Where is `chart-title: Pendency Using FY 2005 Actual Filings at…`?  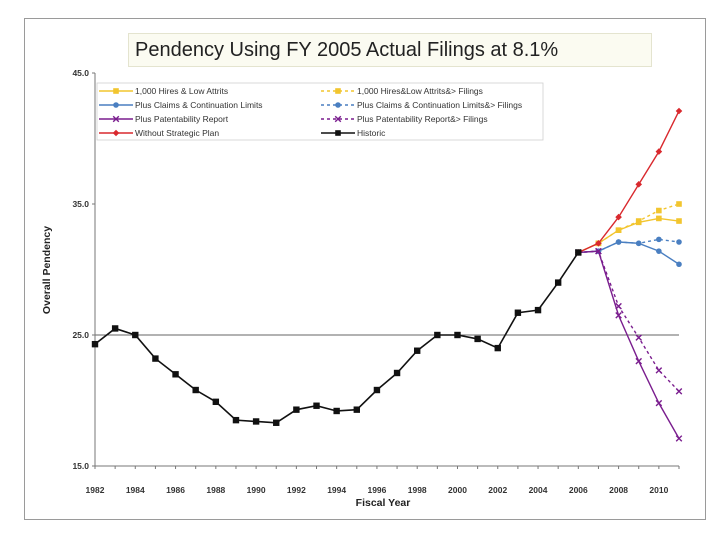
chart-title: Pendency Using FY 2005 Actual Filings at… is located at coordinates (390, 50).